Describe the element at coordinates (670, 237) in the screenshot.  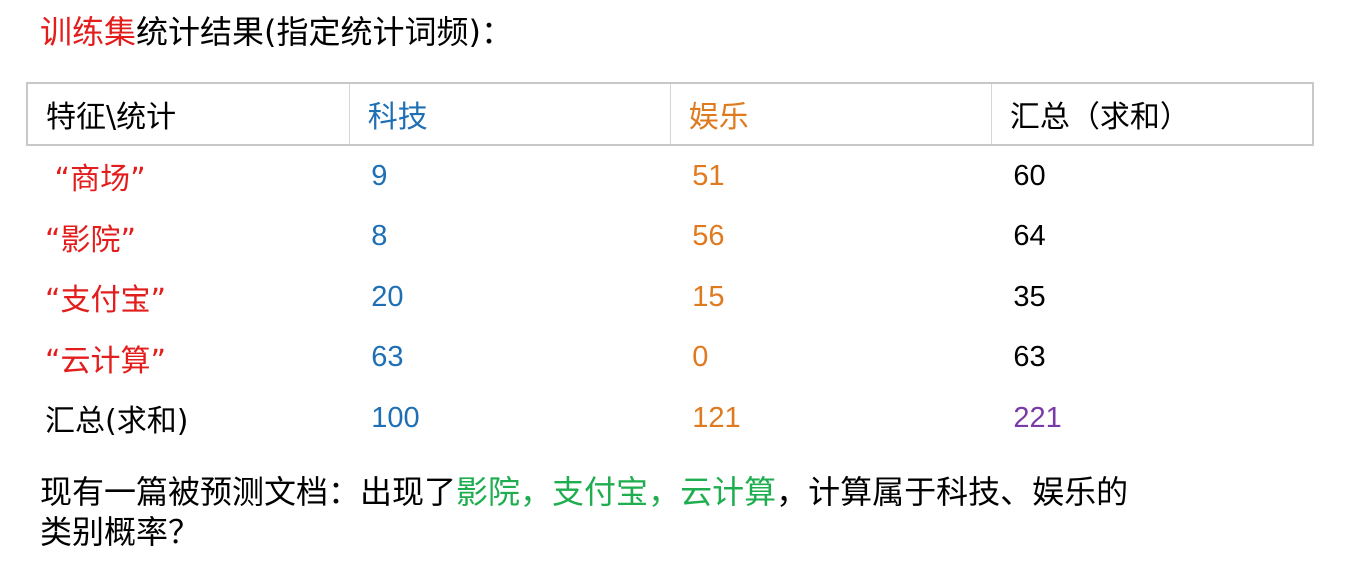
I see `table-row: “影院” 8 56 64` at that location.